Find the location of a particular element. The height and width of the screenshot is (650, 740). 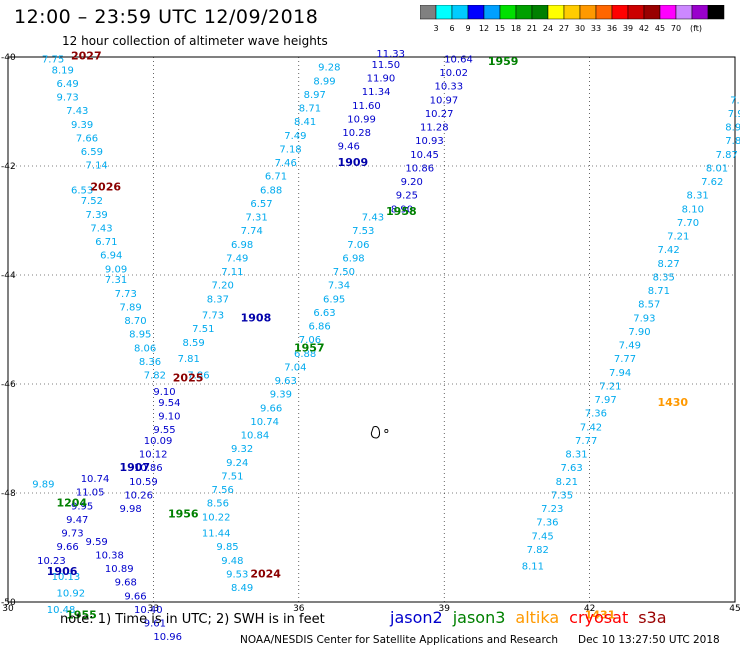

wave-height-value: 6.59 is located at coordinates (92, 152).